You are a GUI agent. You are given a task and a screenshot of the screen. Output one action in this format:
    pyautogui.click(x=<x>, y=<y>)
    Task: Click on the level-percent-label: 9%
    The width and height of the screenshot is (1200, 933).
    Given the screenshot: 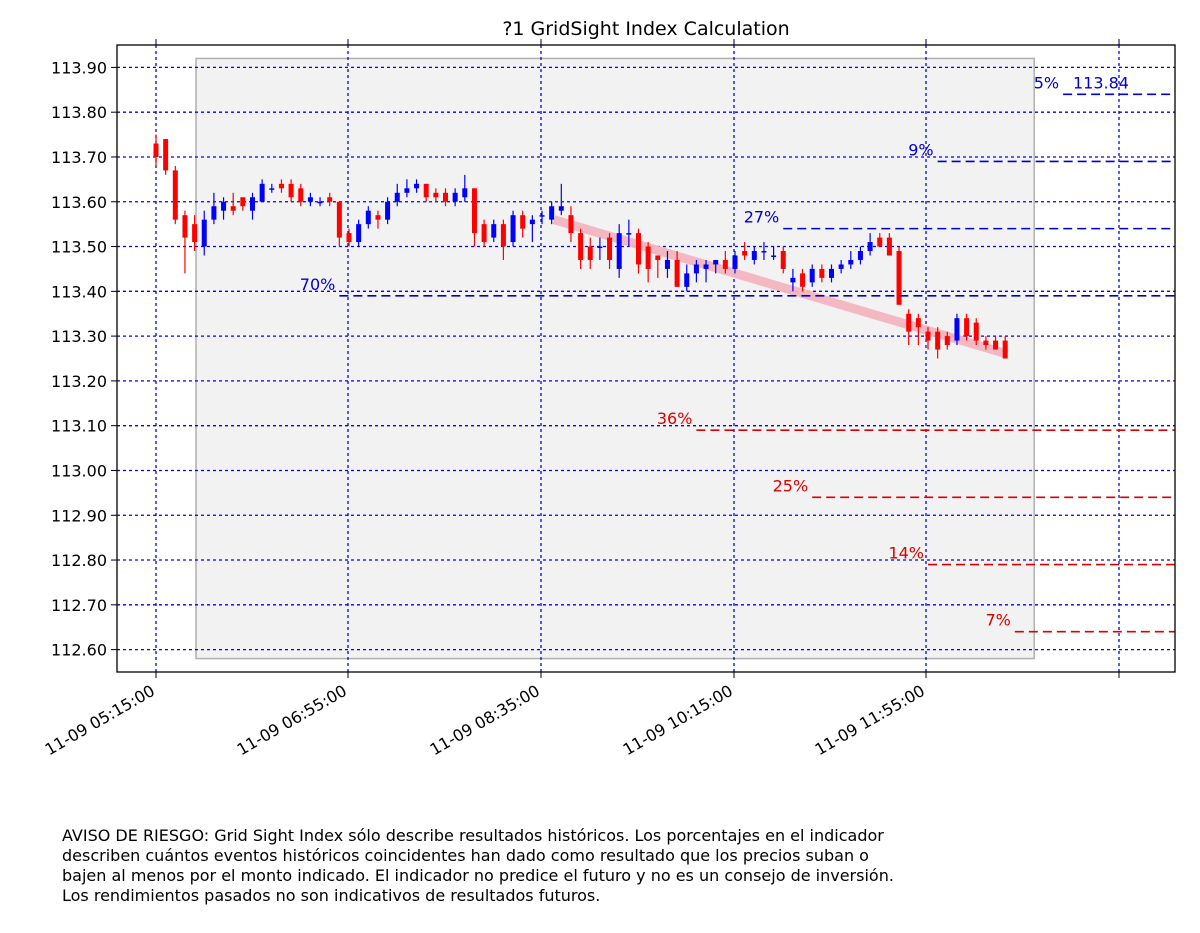 What is the action you would take?
    pyautogui.click(x=920, y=149)
    